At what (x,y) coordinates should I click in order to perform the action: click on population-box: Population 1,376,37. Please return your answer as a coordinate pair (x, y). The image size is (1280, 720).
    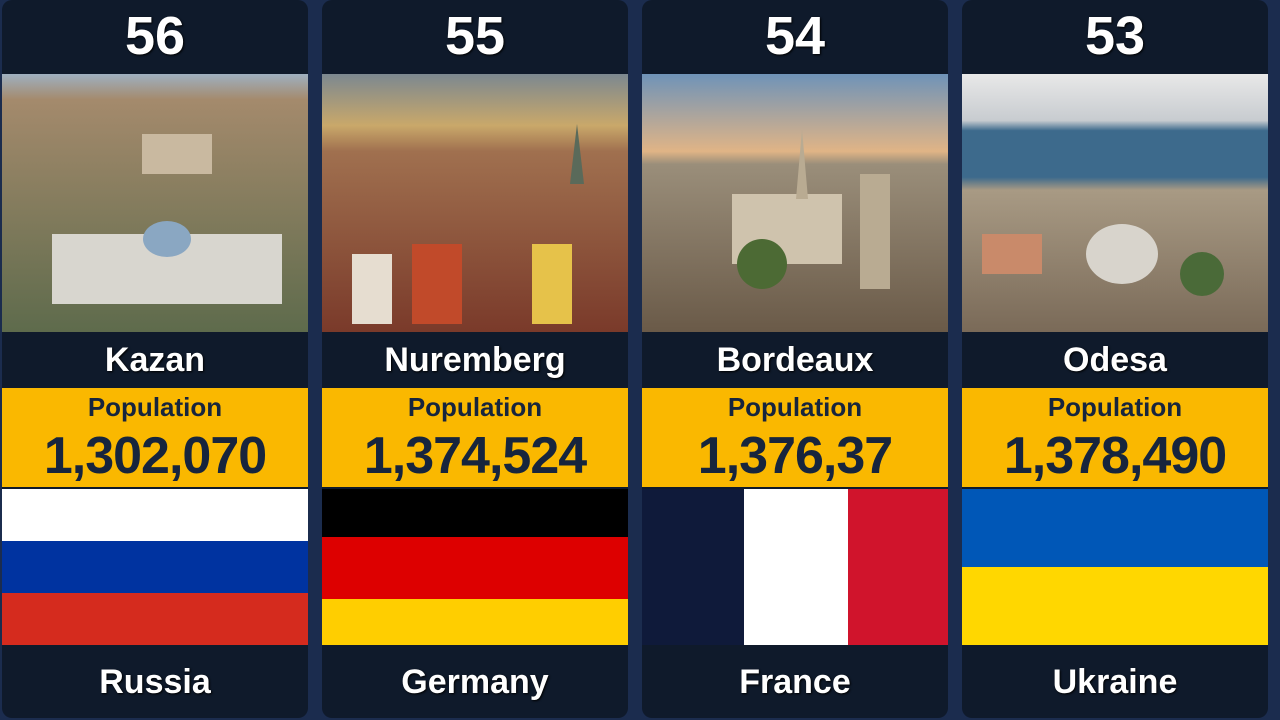
    Looking at the image, I should click on (795, 437).